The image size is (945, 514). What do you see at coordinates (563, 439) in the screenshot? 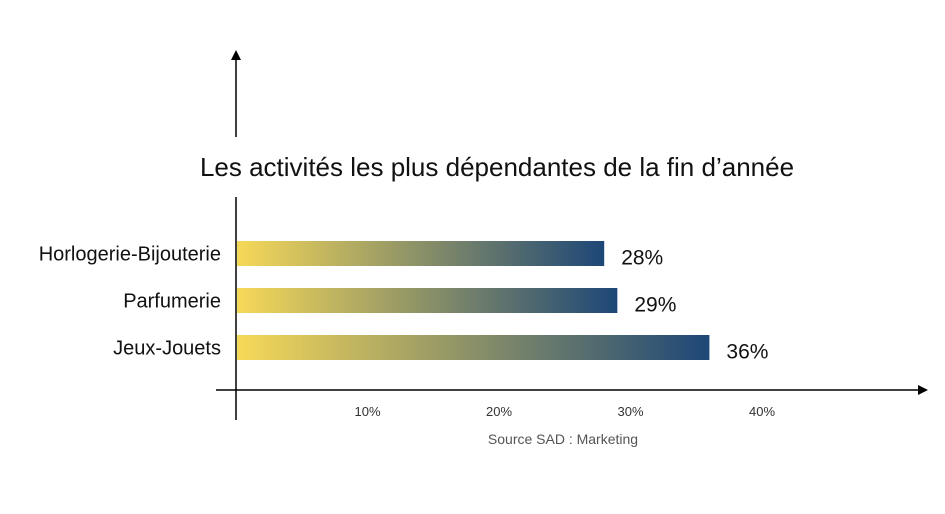
I see `source-note: Source SAD : Marketing` at bounding box center [563, 439].